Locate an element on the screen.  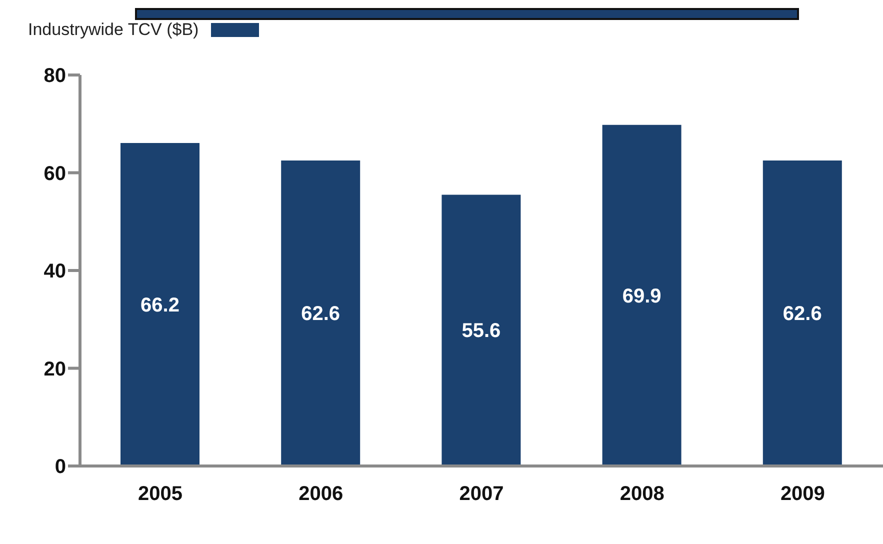
x-tick-label: 2005 is located at coordinates (160, 494).